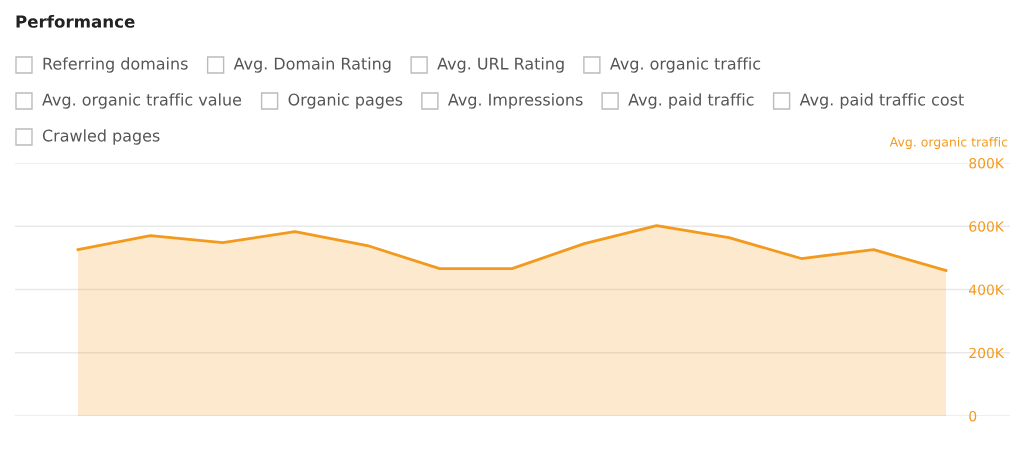 This screenshot has height=454, width=1024. What do you see at coordinates (101, 137) in the screenshot?
I see `text: Crawled pages` at bounding box center [101, 137].